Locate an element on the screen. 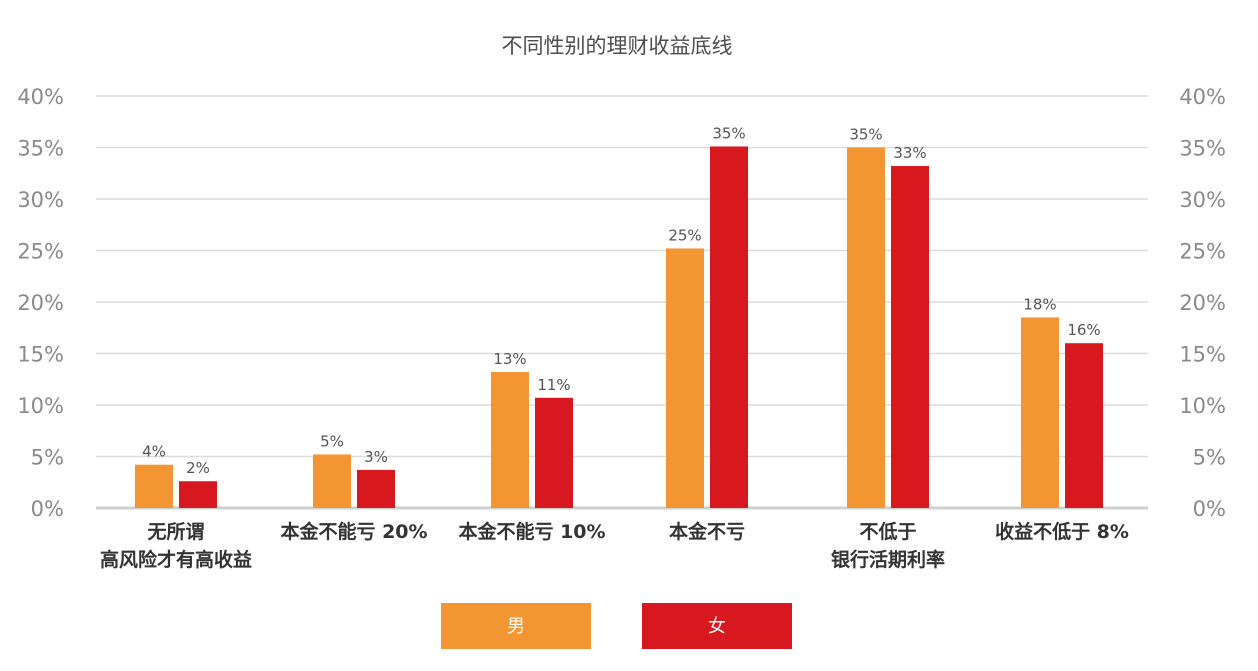  chart-title: 不同性别的理财收益底线 is located at coordinates (617, 46).